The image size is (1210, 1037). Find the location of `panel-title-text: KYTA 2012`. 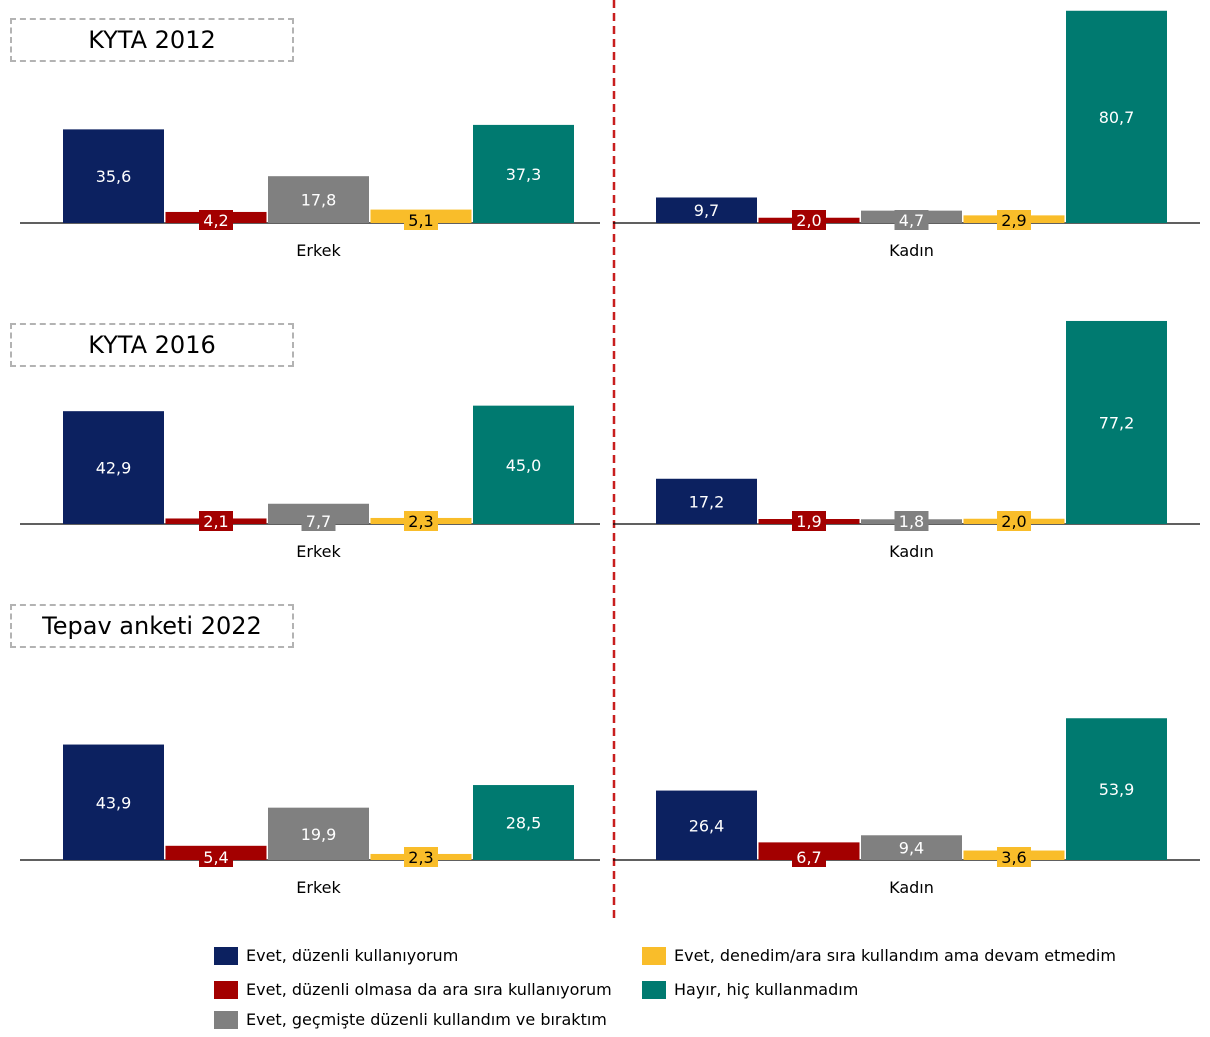

panel-title-text: KYTA 2012 is located at coordinates (152, 40).